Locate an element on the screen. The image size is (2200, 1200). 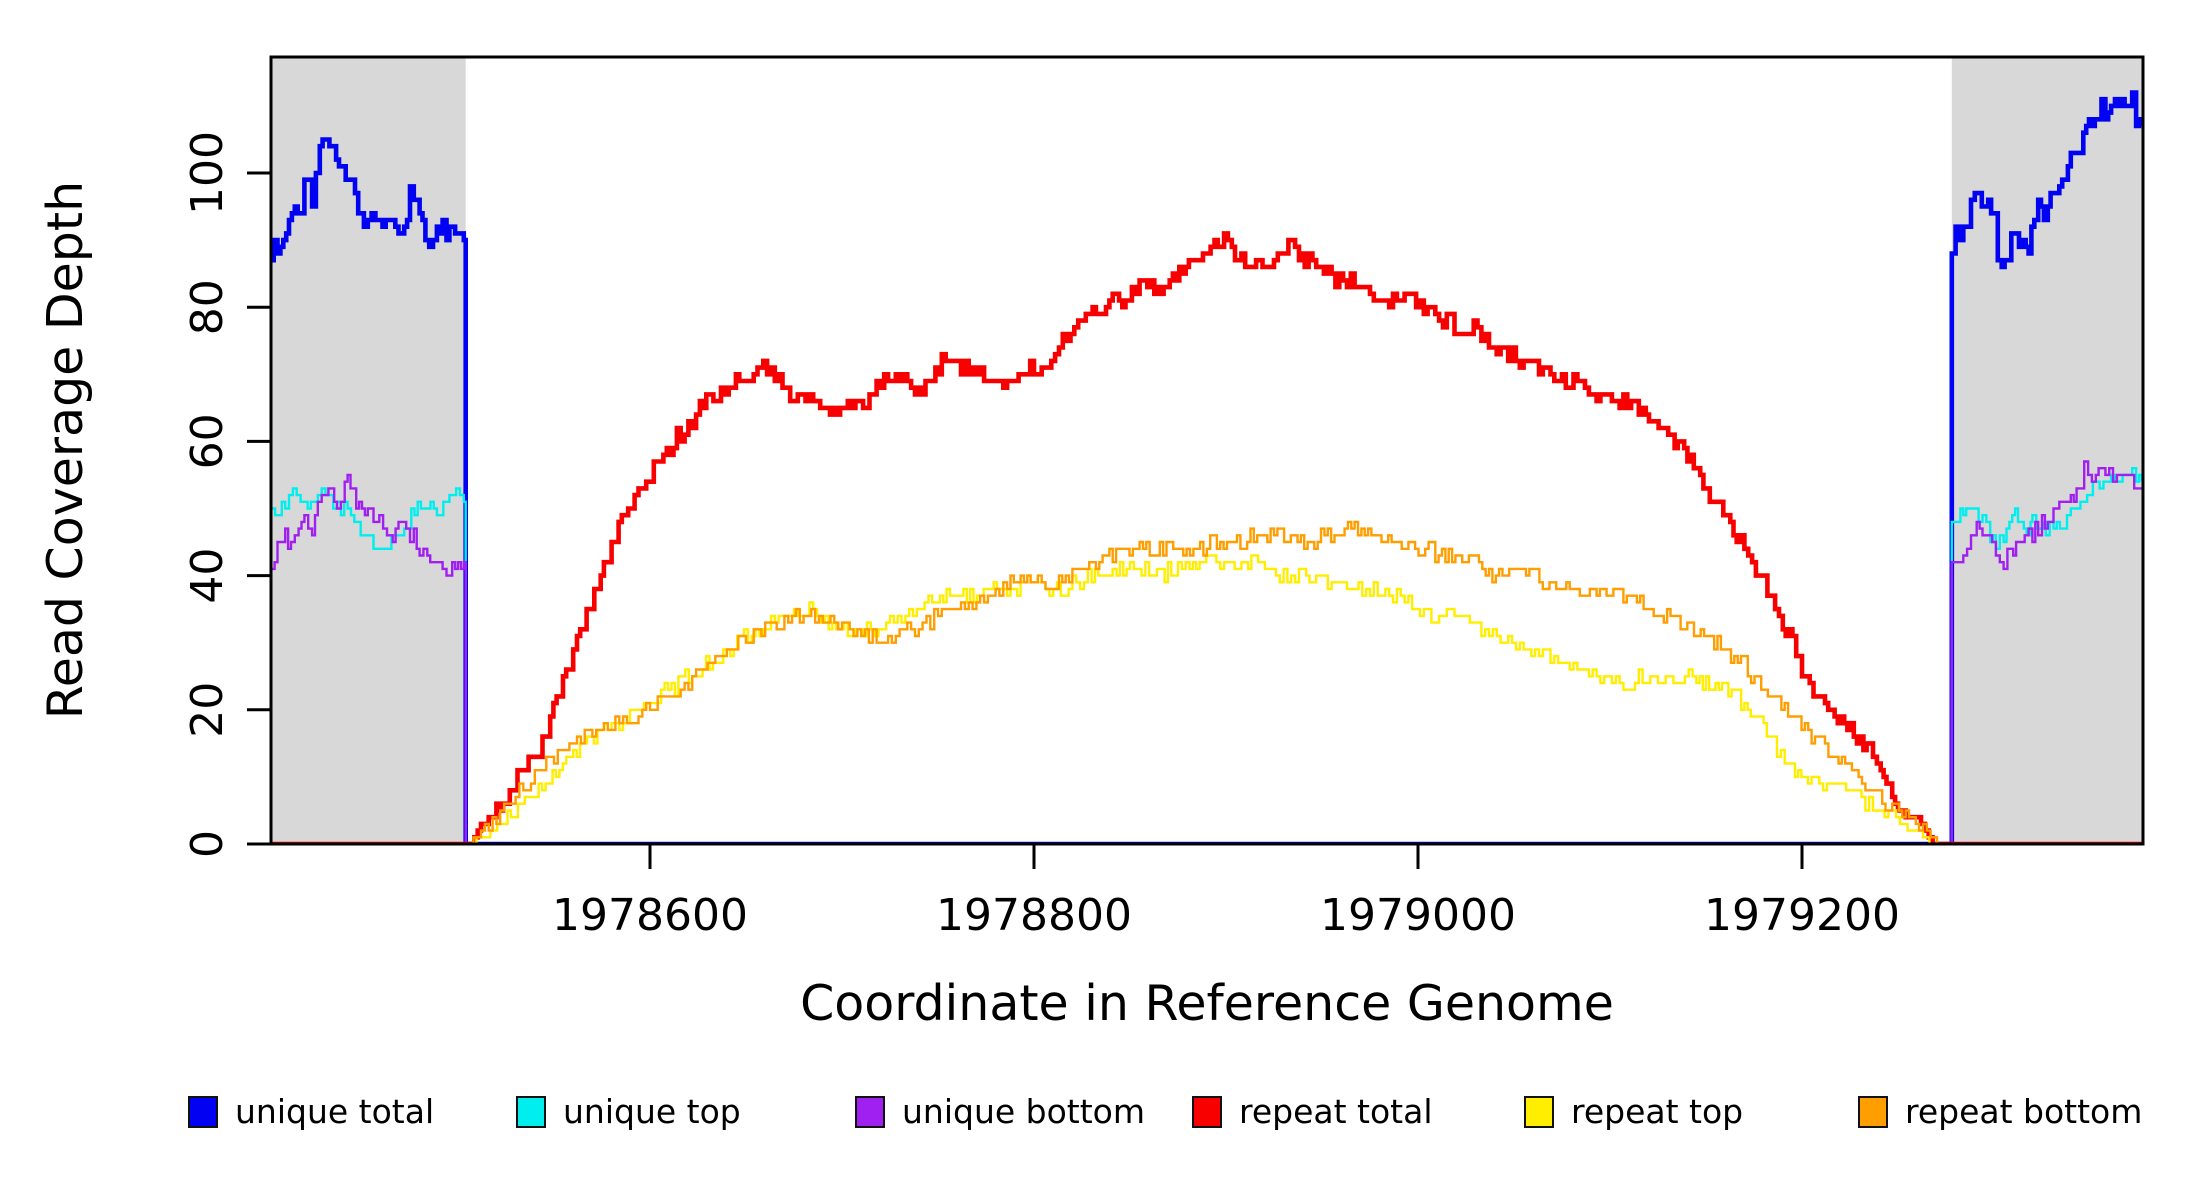
legend-item-unique-bottom: unique bottom is located at coordinates (1000, 1112).